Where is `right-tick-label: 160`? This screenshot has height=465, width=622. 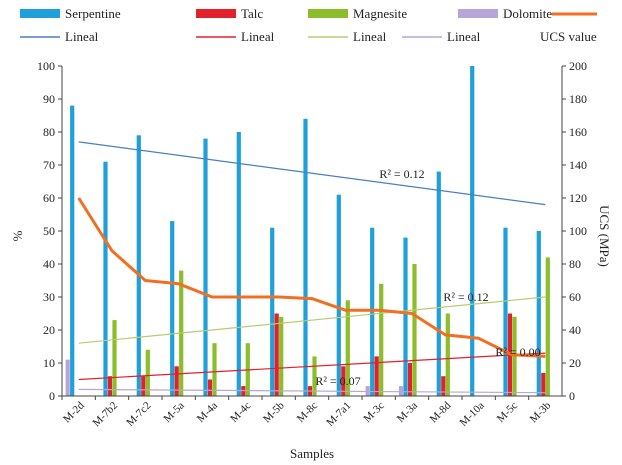 right-tick-label: 160 is located at coordinates (578, 132).